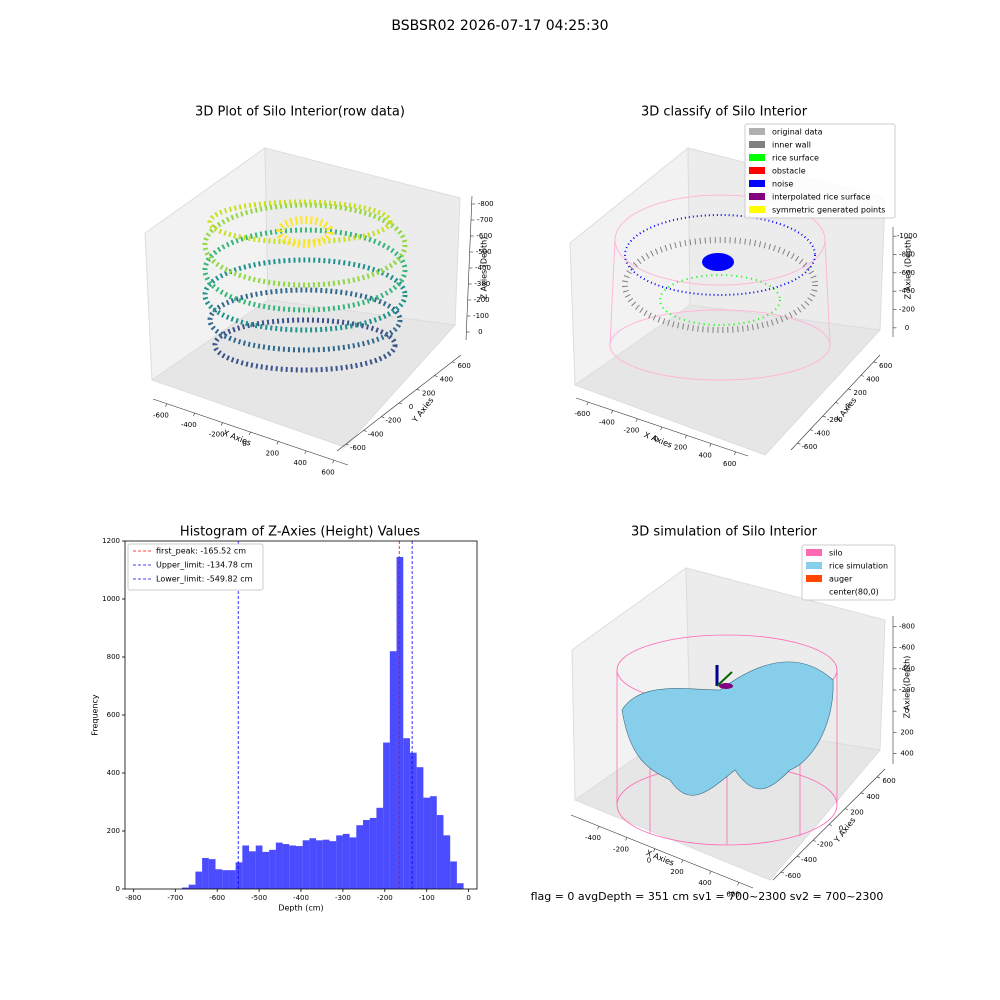 Image resolution: width=1000 pixels, height=1000 pixels. What do you see at coordinates (482, 284) in the screenshot?
I see `z-tick-label: -300` at bounding box center [482, 284].